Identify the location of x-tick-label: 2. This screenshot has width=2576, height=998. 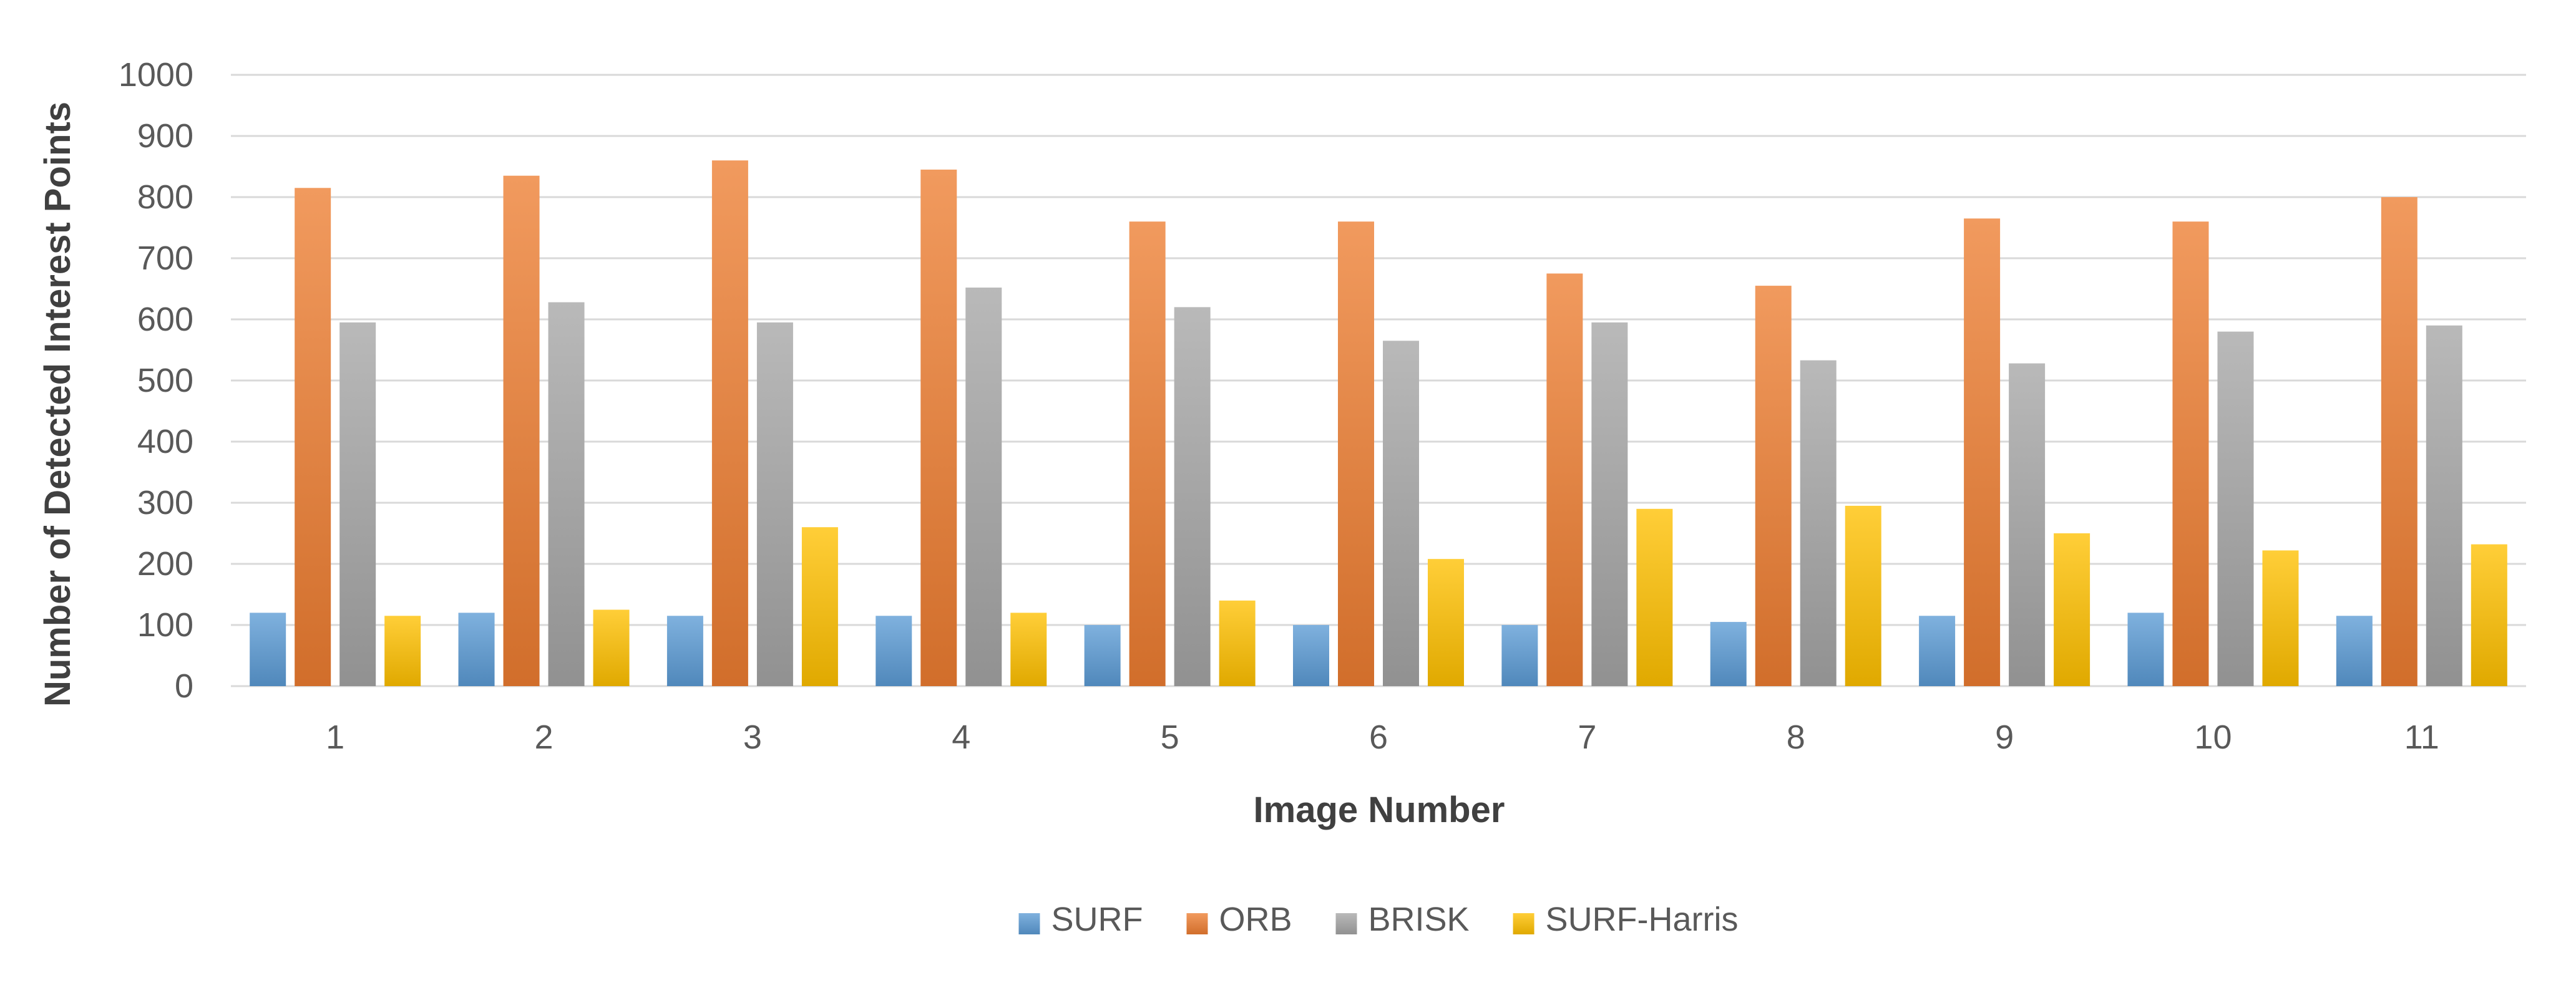
(544, 738).